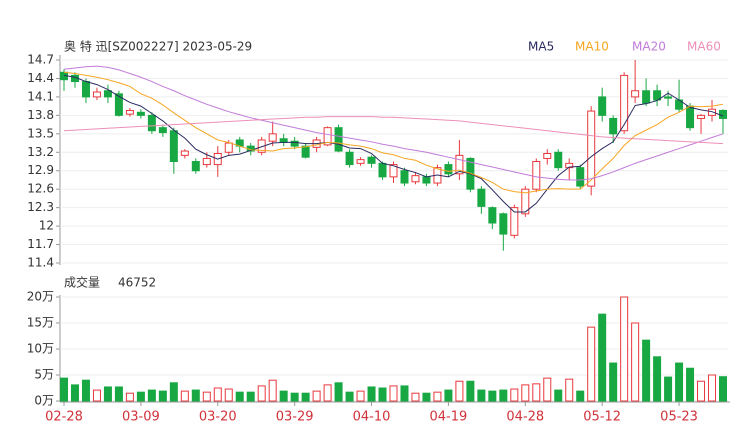 The width and height of the screenshot is (740, 440). Describe the element at coordinates (40, 96) in the screenshot. I see `y-tick-label: 14.1` at that location.